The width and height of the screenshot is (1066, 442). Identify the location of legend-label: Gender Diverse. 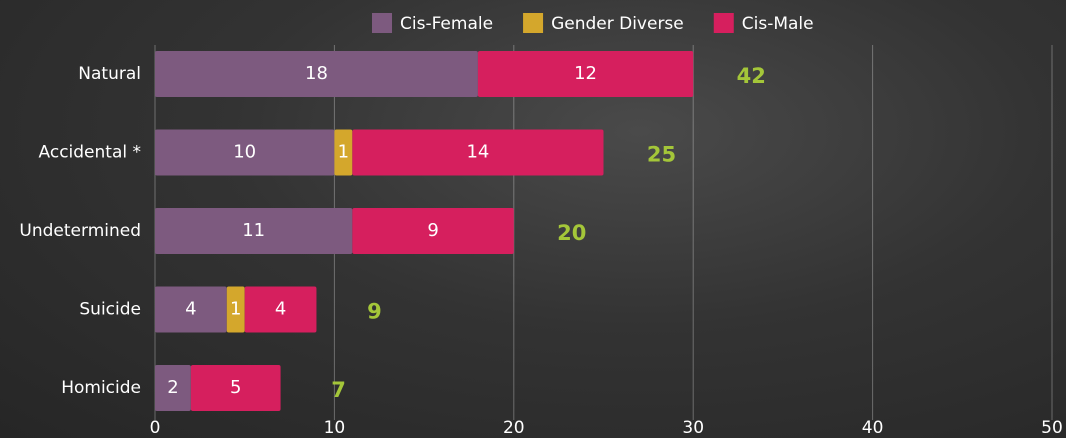
(617, 24).